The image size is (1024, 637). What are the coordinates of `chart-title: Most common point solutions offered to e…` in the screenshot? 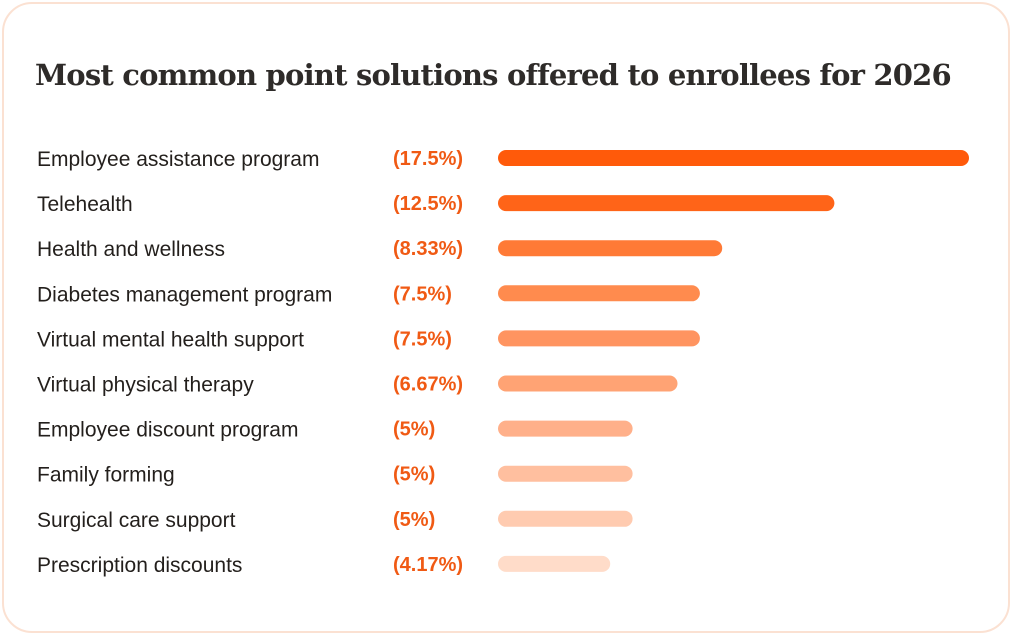 It's located at (493, 75).